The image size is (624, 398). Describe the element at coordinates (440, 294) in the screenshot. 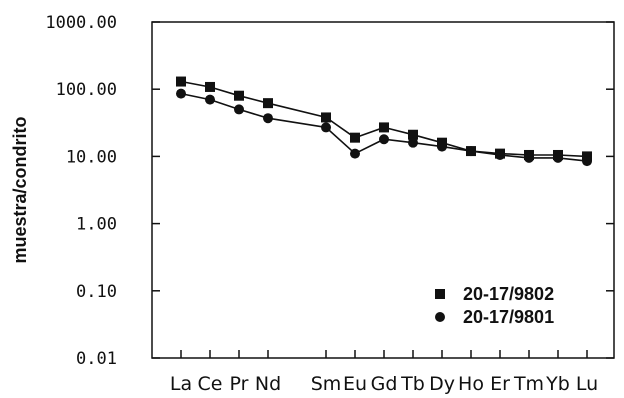

I see `legend-square-marker` at that location.